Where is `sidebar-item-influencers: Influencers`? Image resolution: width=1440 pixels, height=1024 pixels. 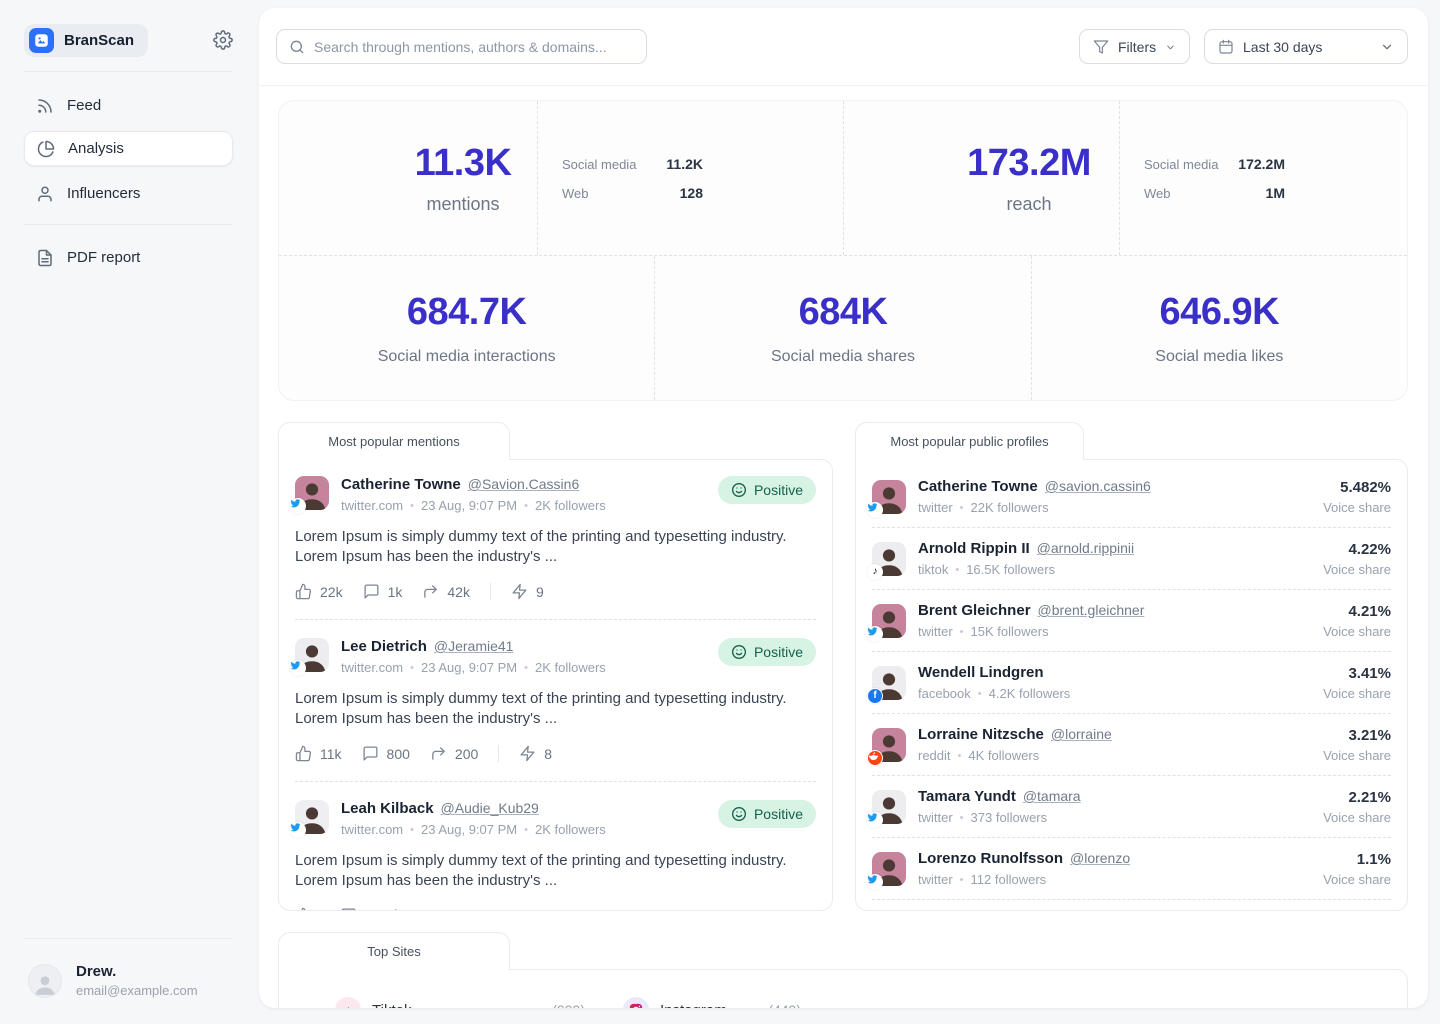
sidebar-item-influencers: Influencers is located at coordinates (128, 193).